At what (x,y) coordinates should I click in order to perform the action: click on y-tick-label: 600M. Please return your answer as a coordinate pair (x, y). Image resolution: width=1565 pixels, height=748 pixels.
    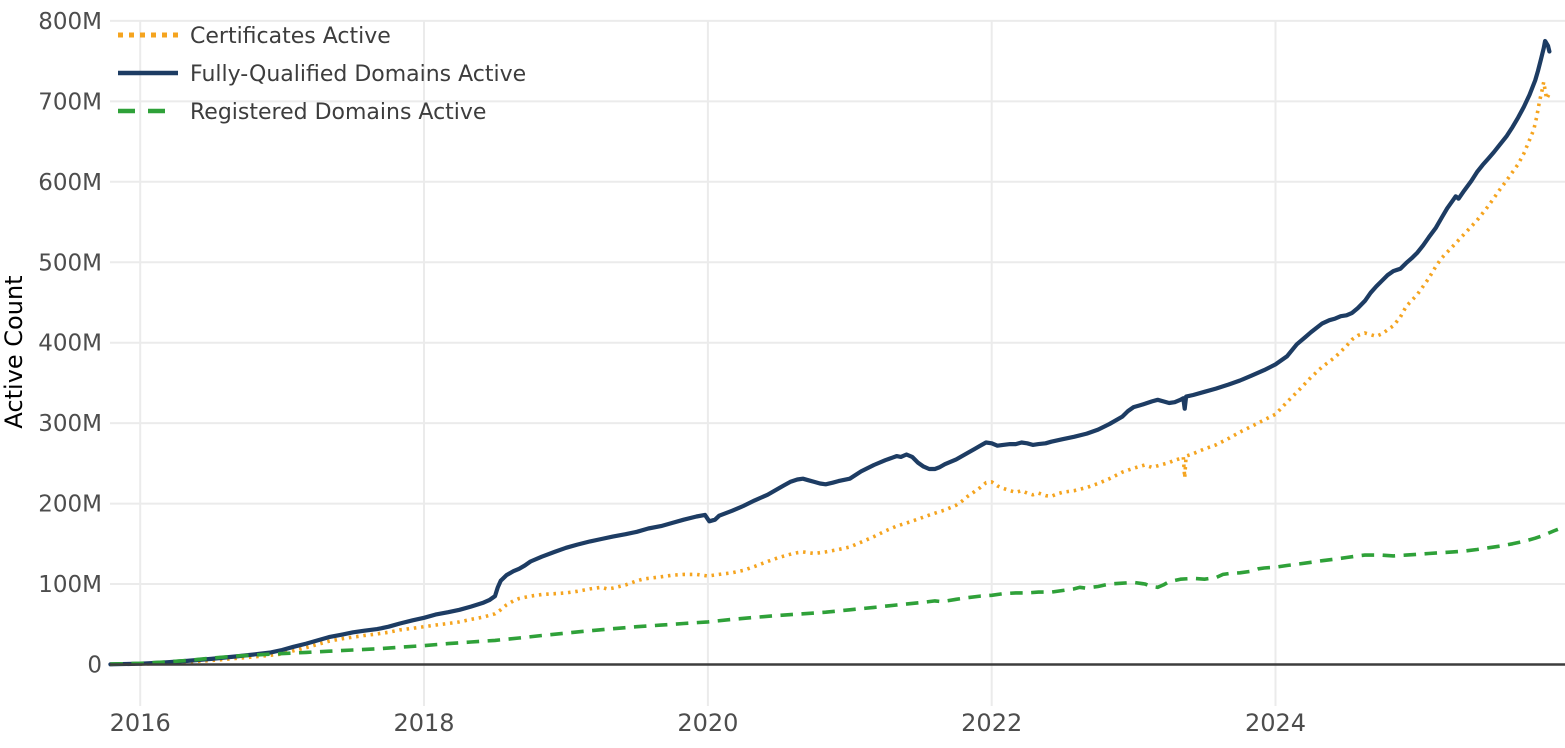
    Looking at the image, I should click on (70, 183).